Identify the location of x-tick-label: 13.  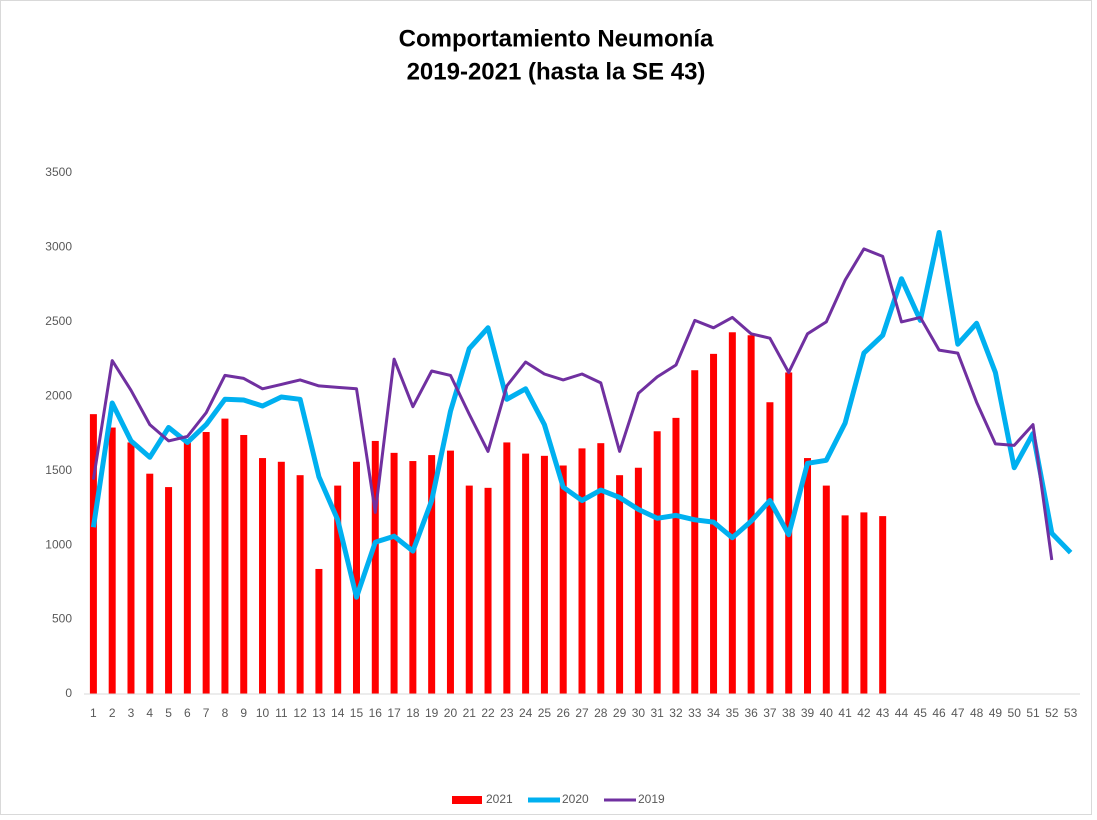
(319, 713).